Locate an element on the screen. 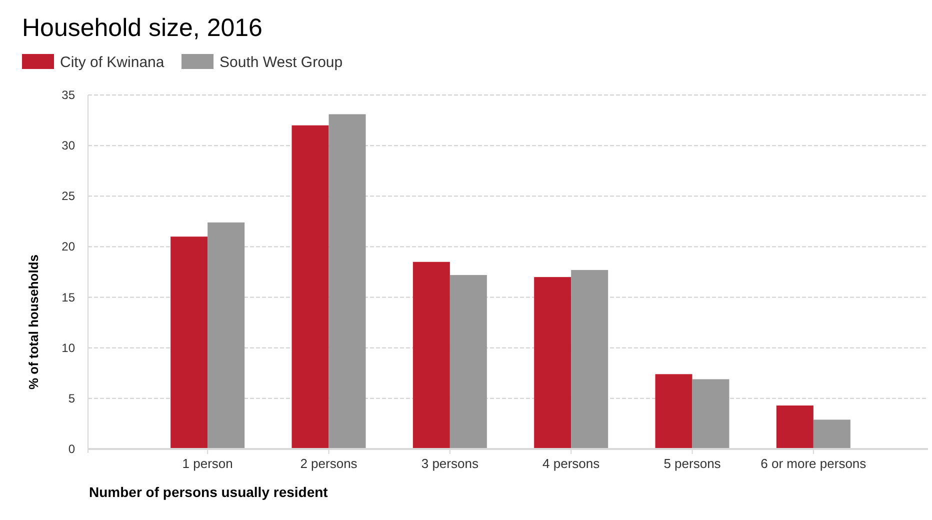 The width and height of the screenshot is (932, 520). y-tick-label: 5 is located at coordinates (72, 398).